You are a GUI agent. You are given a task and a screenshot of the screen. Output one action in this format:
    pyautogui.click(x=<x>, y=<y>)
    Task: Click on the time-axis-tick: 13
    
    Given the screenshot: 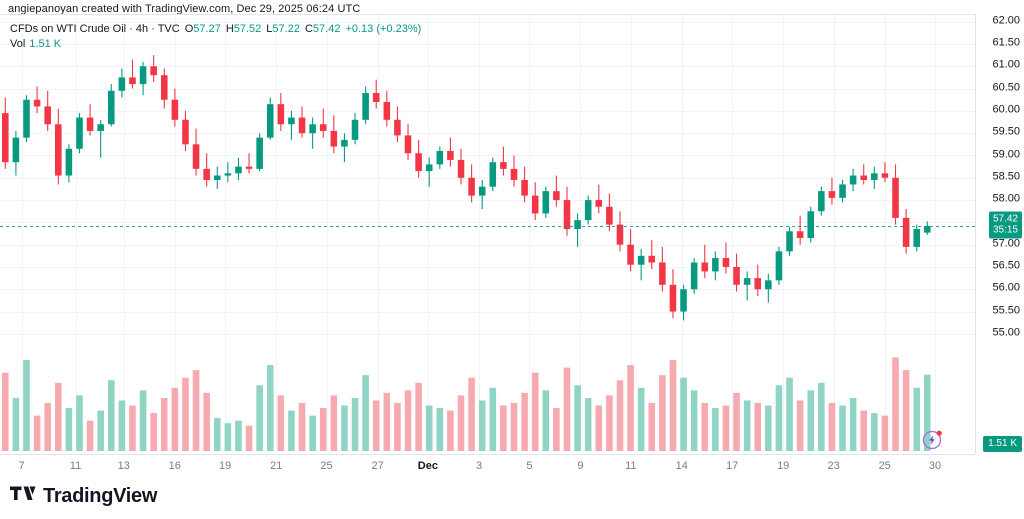 What is the action you would take?
    pyautogui.click(x=123, y=466)
    